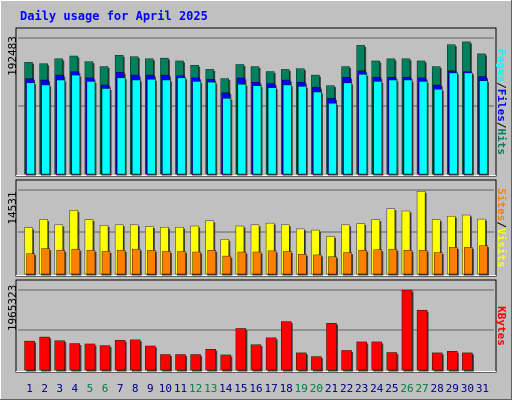  What do you see at coordinates (391, 388) in the screenshot?
I see `day-label: 25` at bounding box center [391, 388].